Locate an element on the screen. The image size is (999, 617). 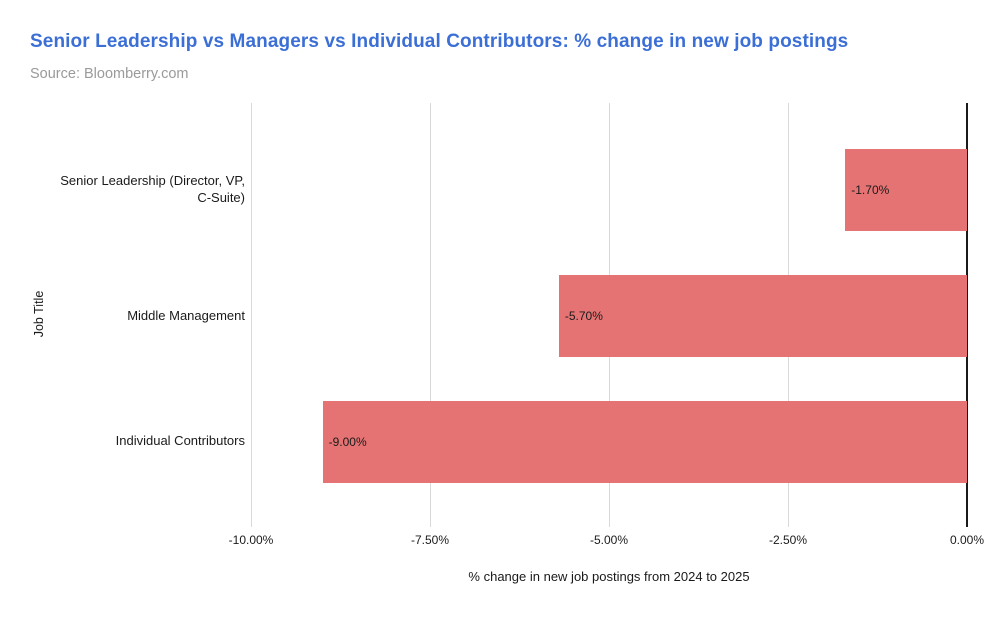
x-tick-label: -2.50% is located at coordinates (788, 540).